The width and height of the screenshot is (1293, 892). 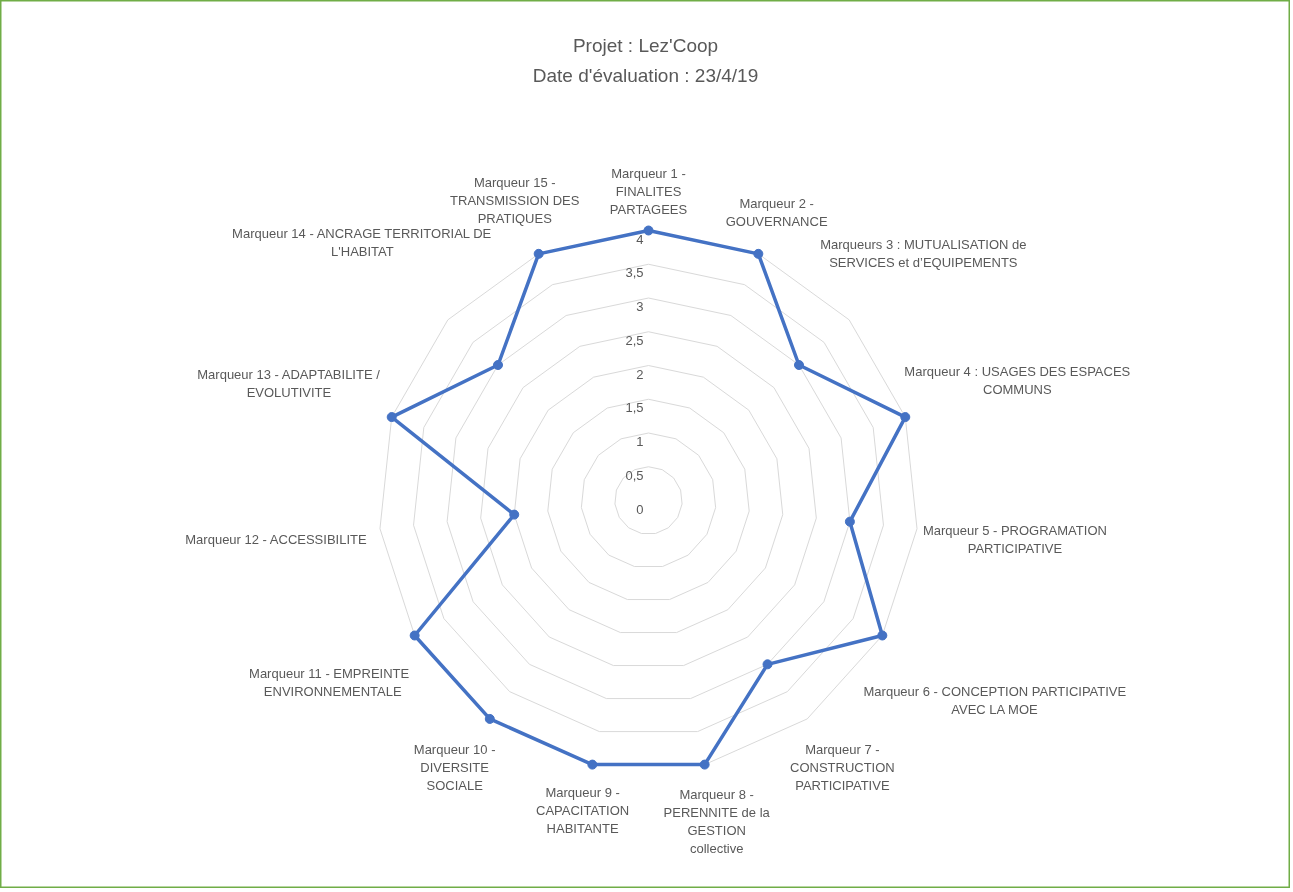 I want to click on y-tick-label: 0,5, so click(x=634, y=475).